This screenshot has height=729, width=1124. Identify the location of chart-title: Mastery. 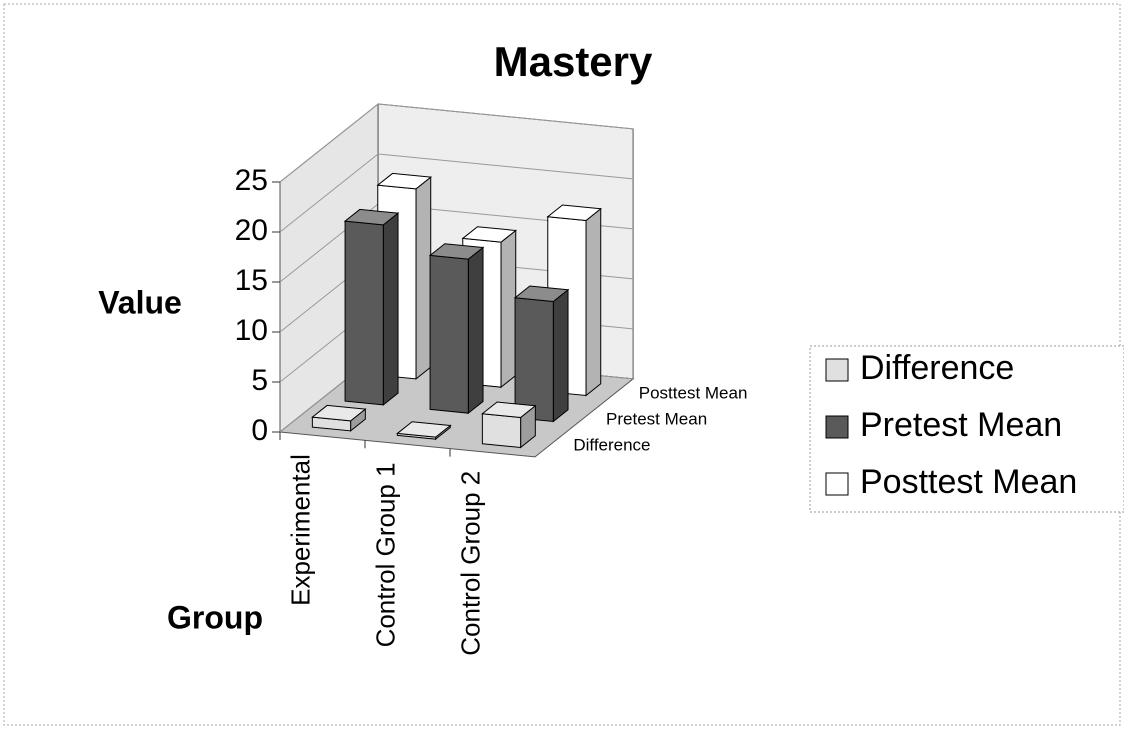
(573, 61).